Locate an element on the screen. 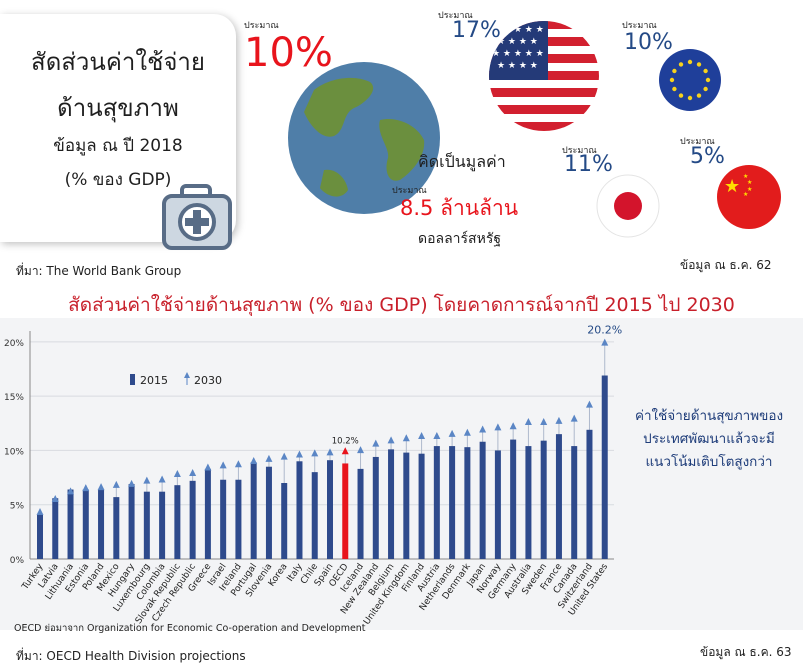  globe-icon is located at coordinates (364, 138).